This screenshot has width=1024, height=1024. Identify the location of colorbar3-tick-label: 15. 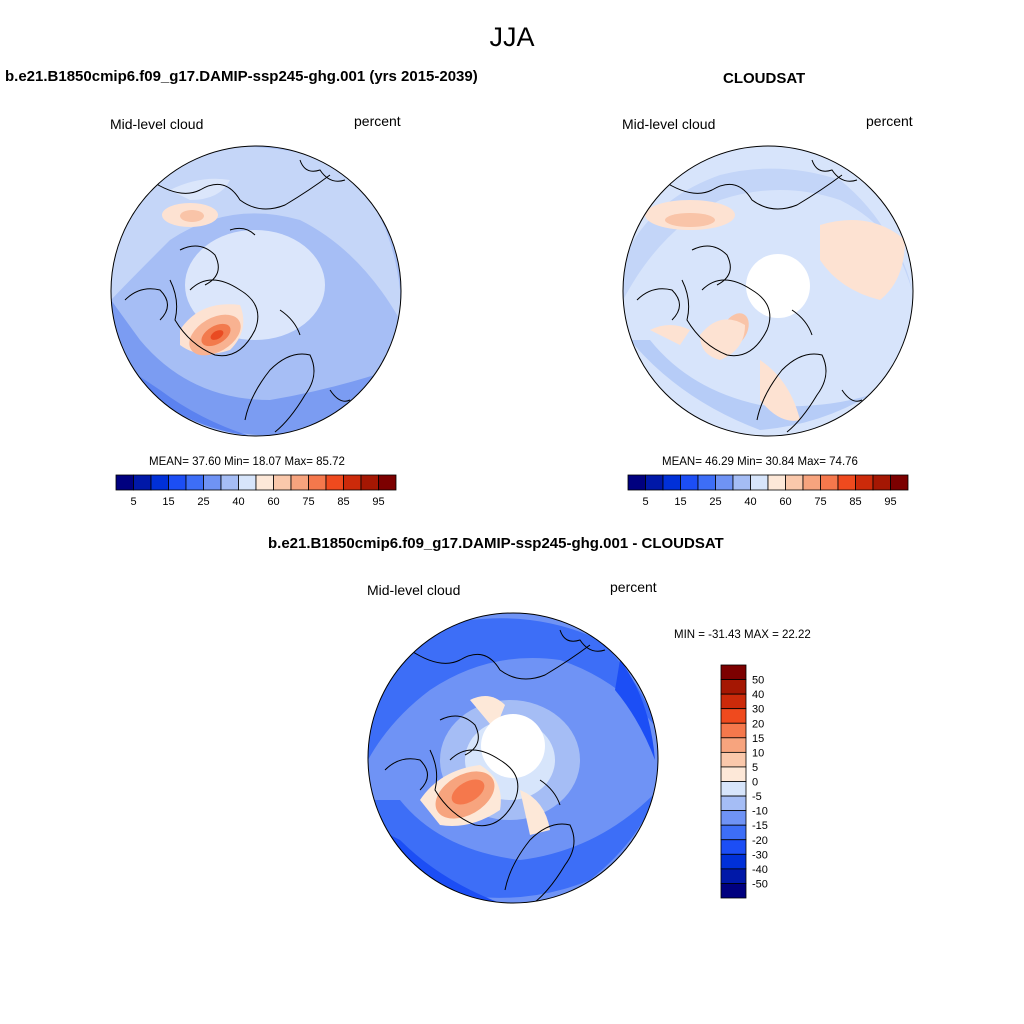
(758, 739).